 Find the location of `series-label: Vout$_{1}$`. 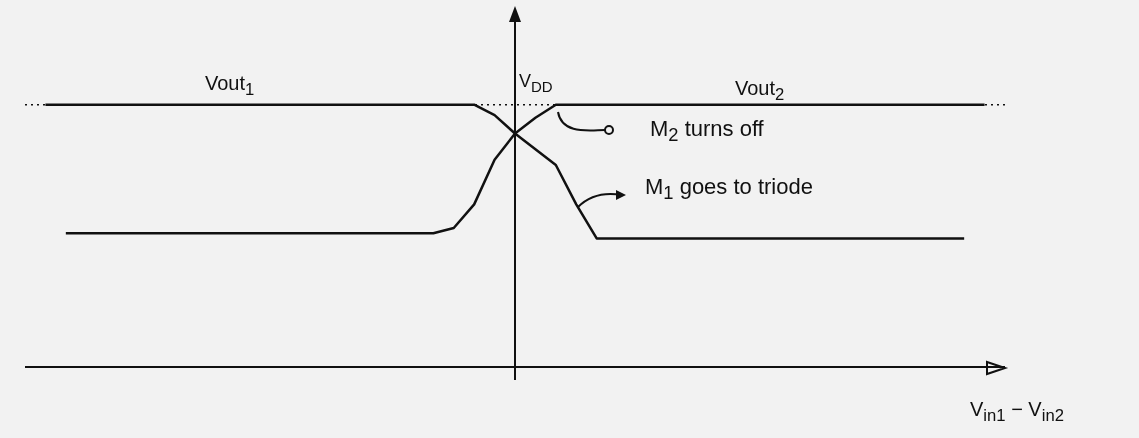

series-label: Vout$_{1}$ is located at coordinates (230, 86).